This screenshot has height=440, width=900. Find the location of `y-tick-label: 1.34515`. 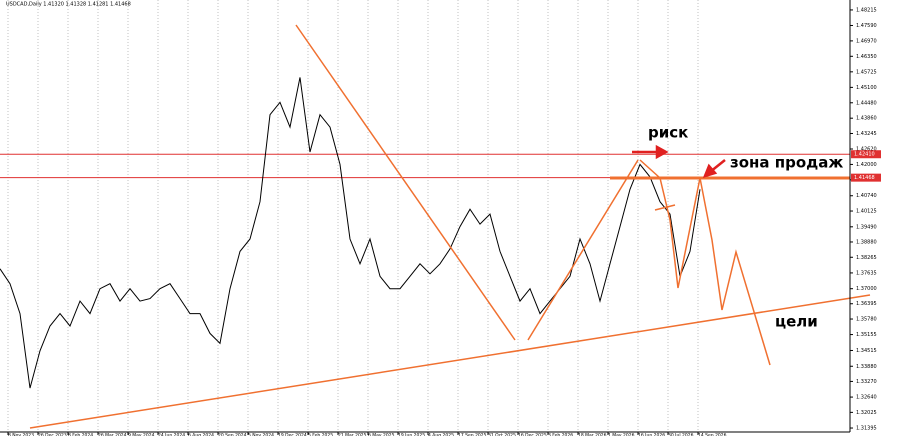

y-tick-label: 1.34515 is located at coordinates (866, 351).